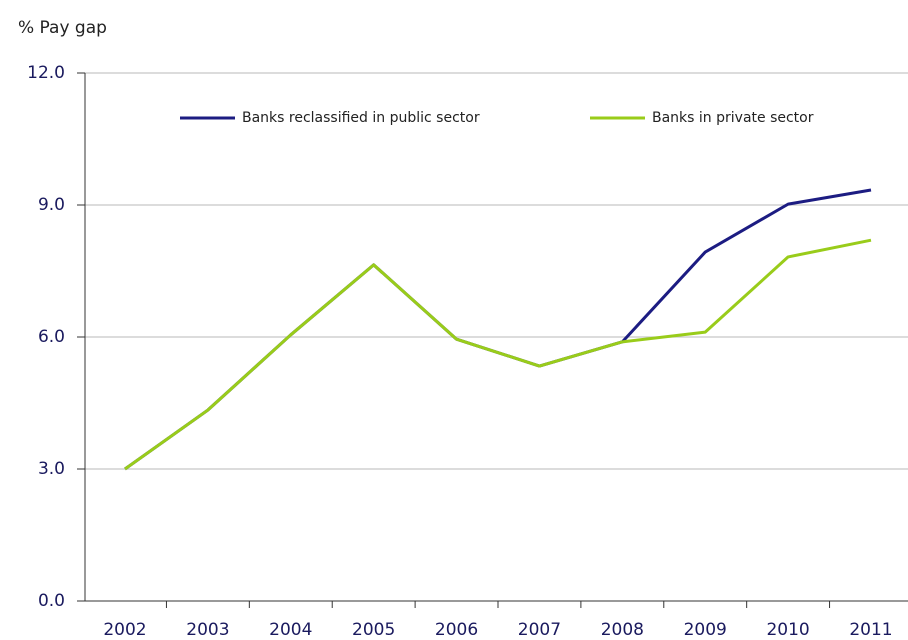 Image resolution: width=908 pixels, height=640 pixels. I want to click on x-tick-label: 2003, so click(207, 630).